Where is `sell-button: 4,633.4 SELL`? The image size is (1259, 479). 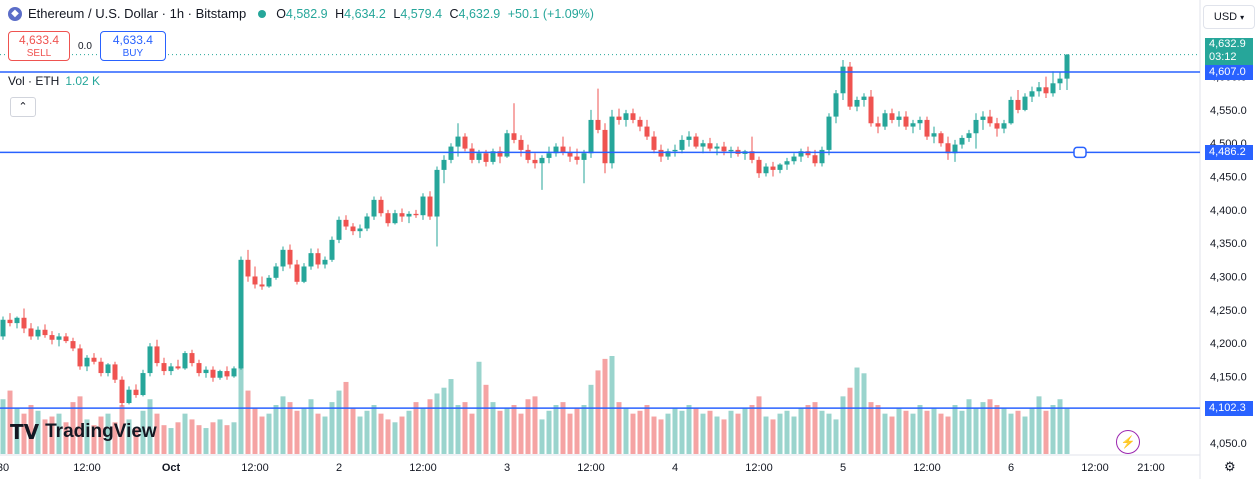
sell-button: 4,633.4 SELL is located at coordinates (39, 46).